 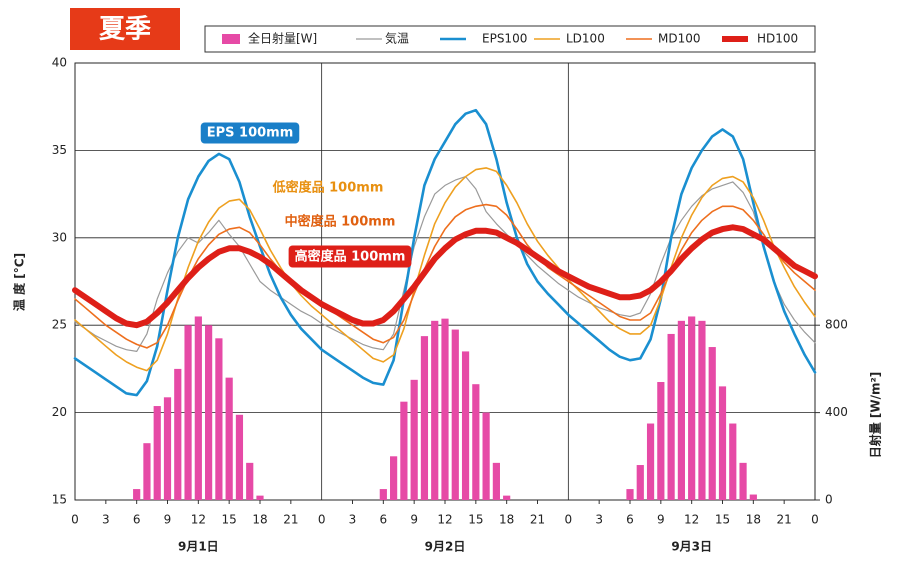 I want to click on y-tick-label: 20, so click(x=59, y=412).